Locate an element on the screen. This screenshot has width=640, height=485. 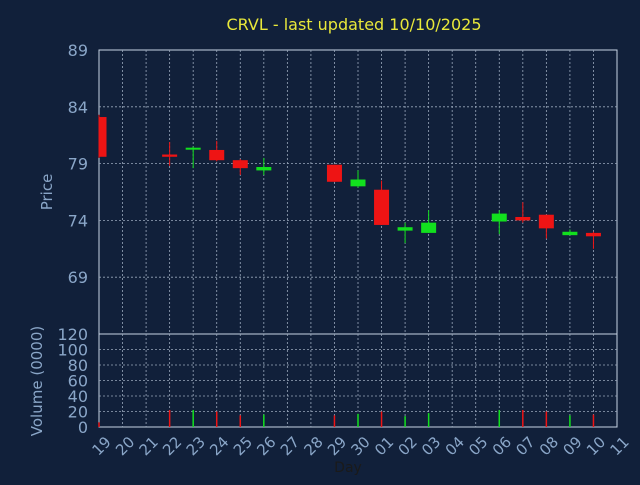
volume-tick-label: 0 is located at coordinates (83, 427).